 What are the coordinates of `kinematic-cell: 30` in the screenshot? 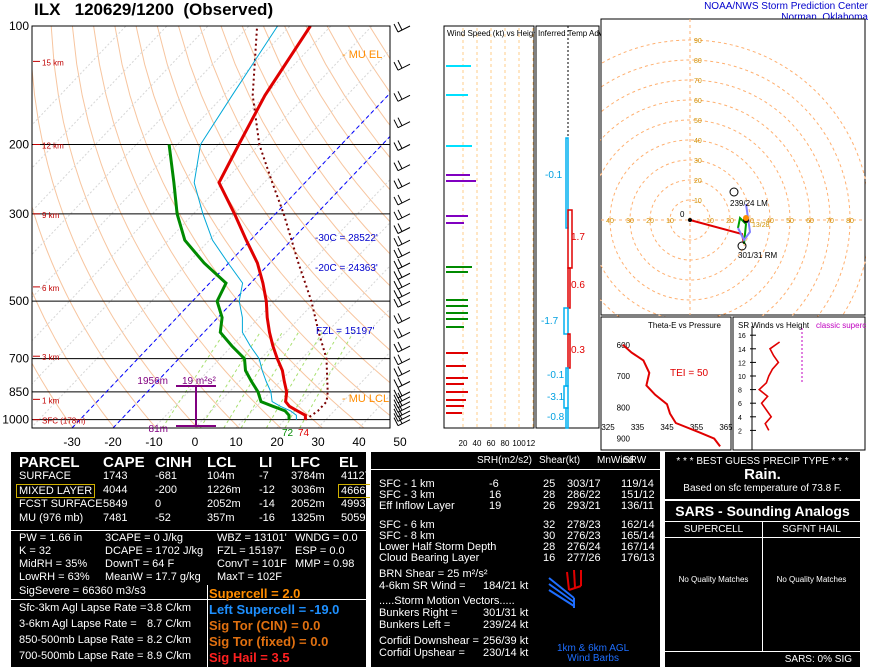 It's located at (549, 536).